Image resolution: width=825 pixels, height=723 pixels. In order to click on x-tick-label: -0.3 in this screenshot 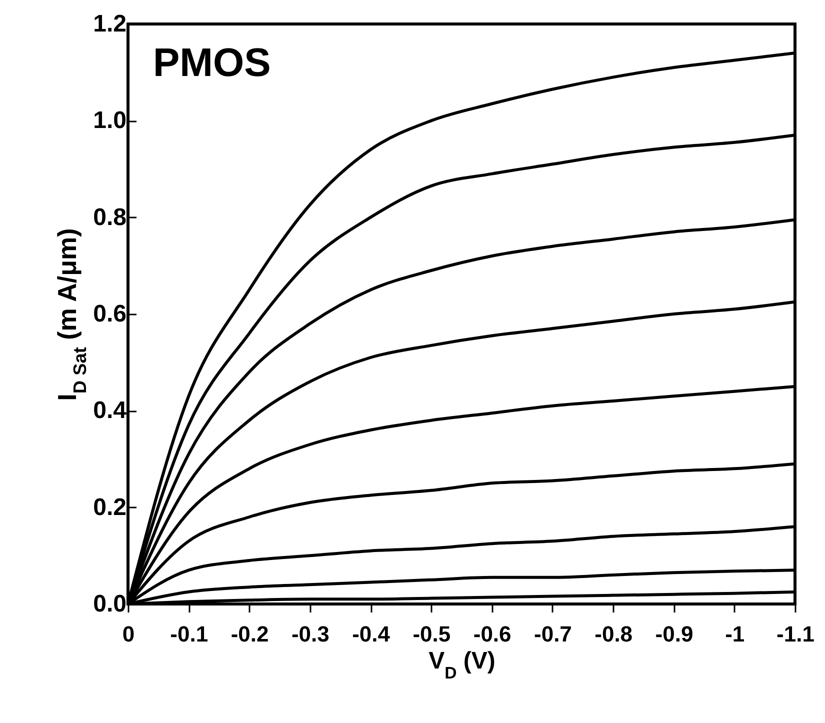, I will do `click(310, 634)`.